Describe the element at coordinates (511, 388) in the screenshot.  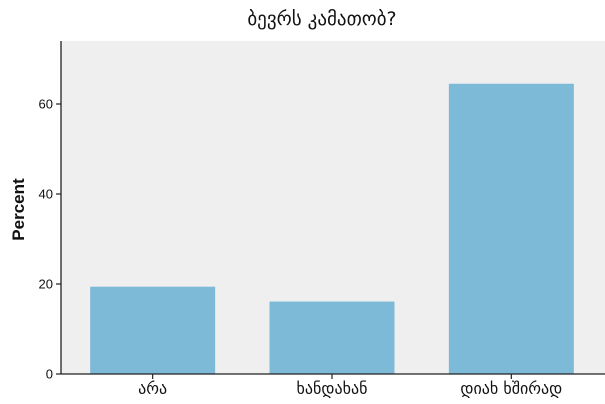
I see `x-category-label: დიახ ხშირად` at that location.